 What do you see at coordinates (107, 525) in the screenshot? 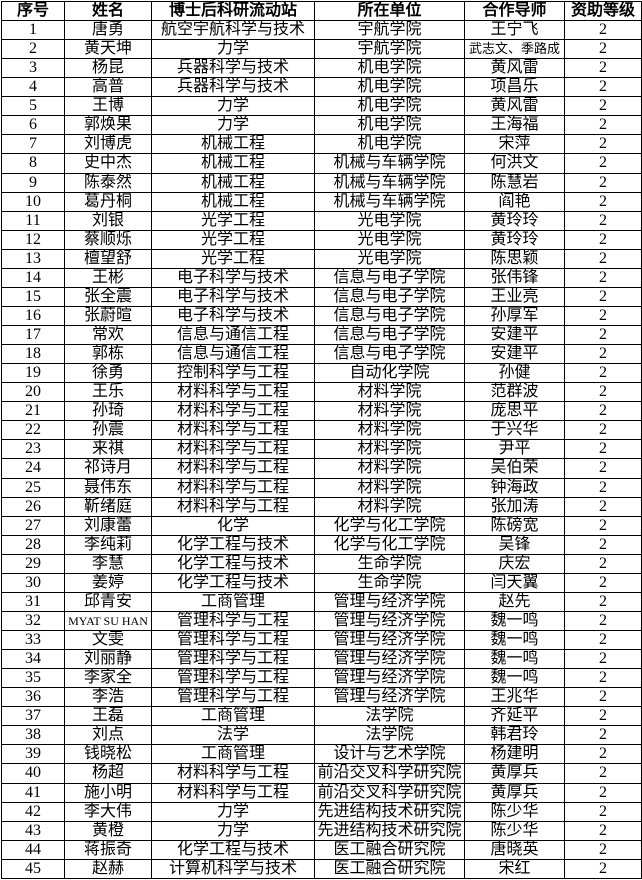
I see `cell-name-text: 刘康蕾` at bounding box center [107, 525].